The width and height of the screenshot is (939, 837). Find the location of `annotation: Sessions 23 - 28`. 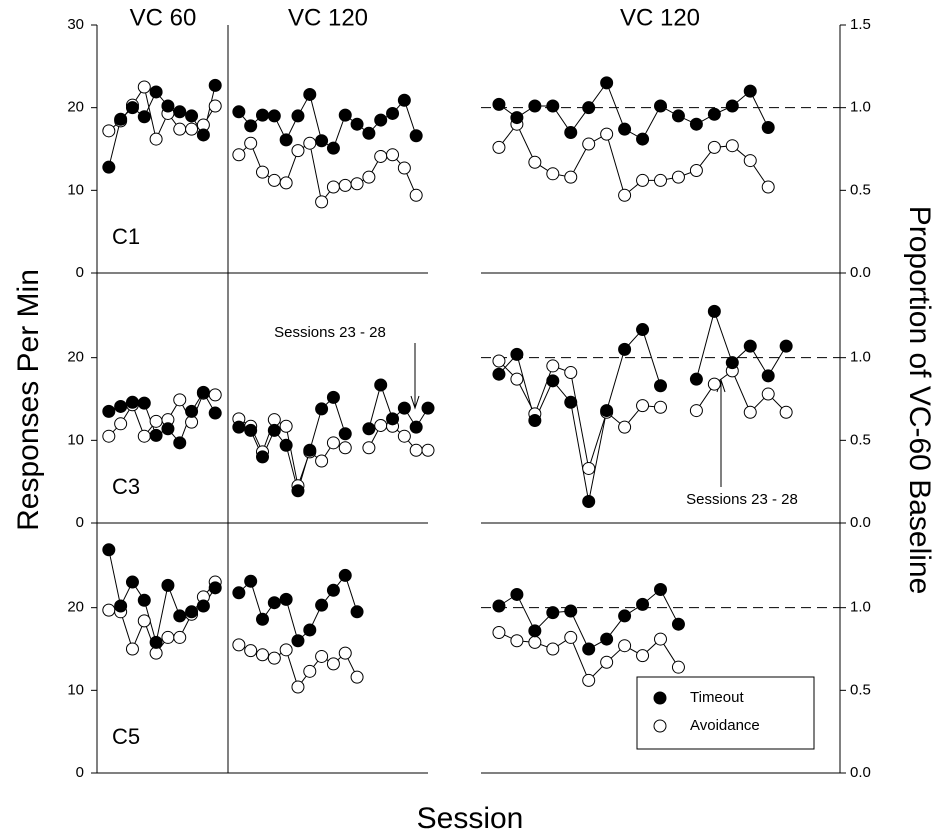

annotation: Sessions 23 - 28 is located at coordinates (742, 499).